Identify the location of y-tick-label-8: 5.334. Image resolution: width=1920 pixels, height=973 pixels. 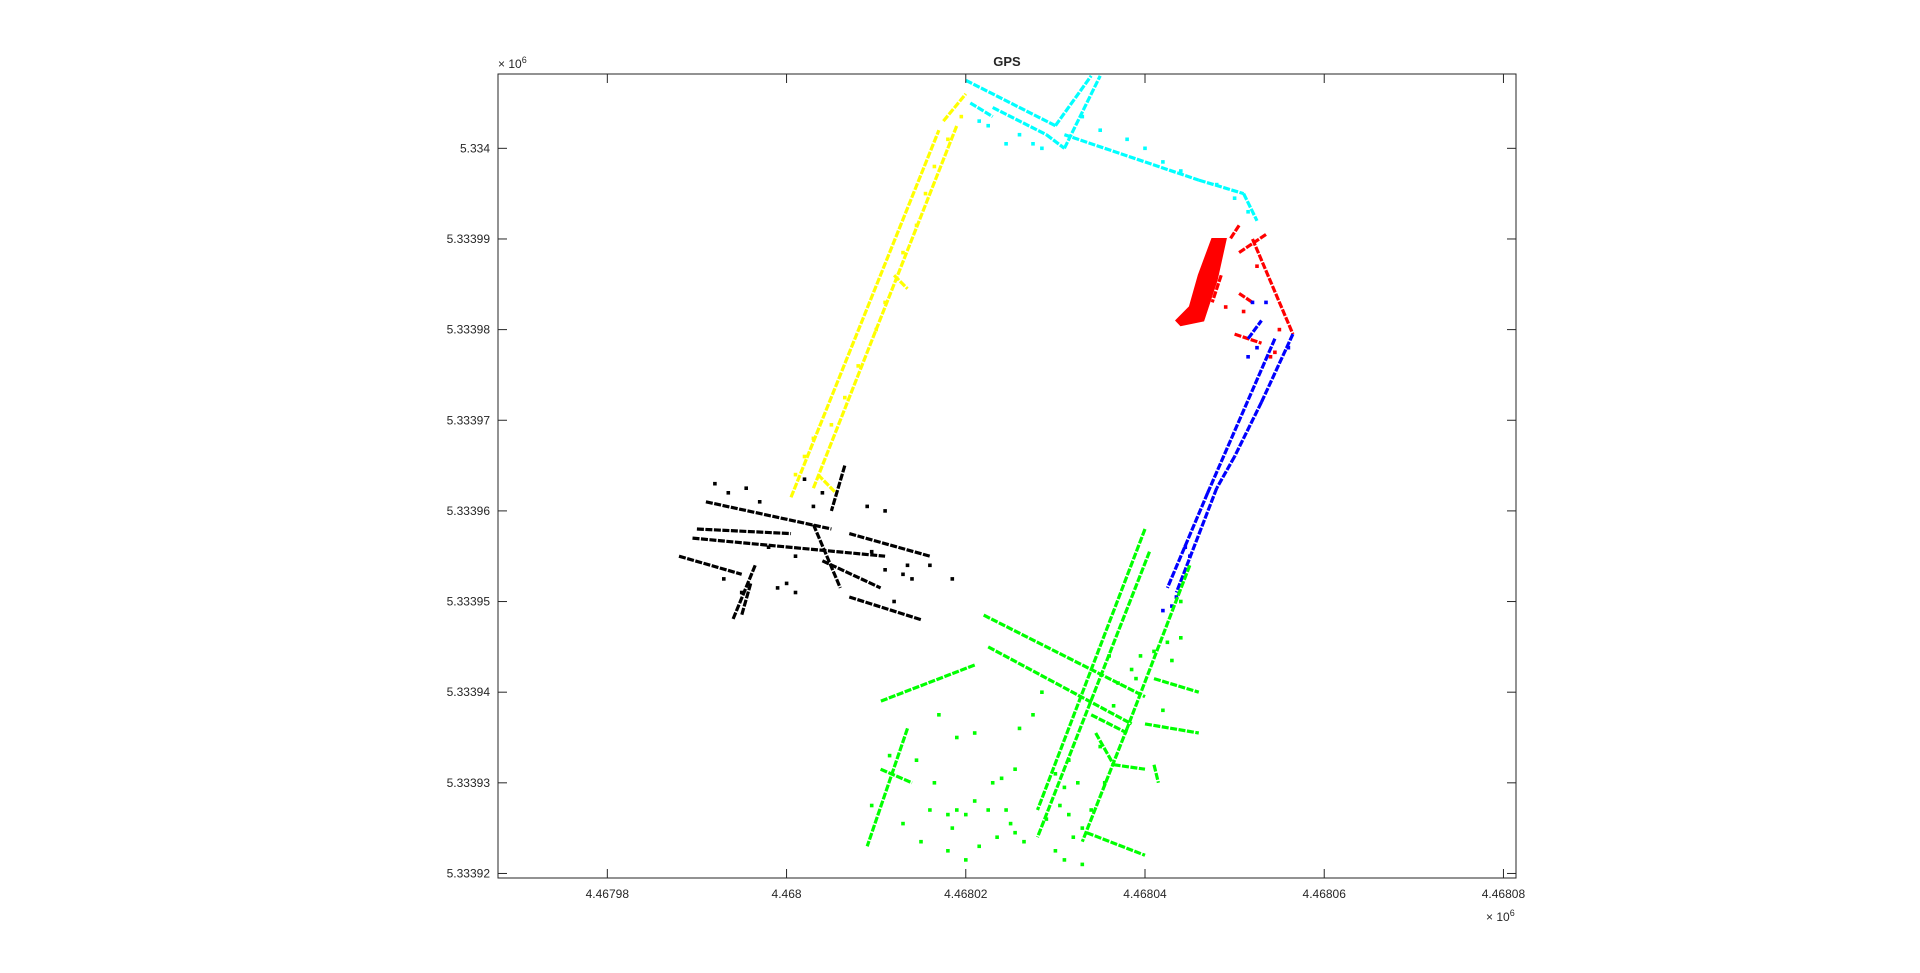
(475, 148).